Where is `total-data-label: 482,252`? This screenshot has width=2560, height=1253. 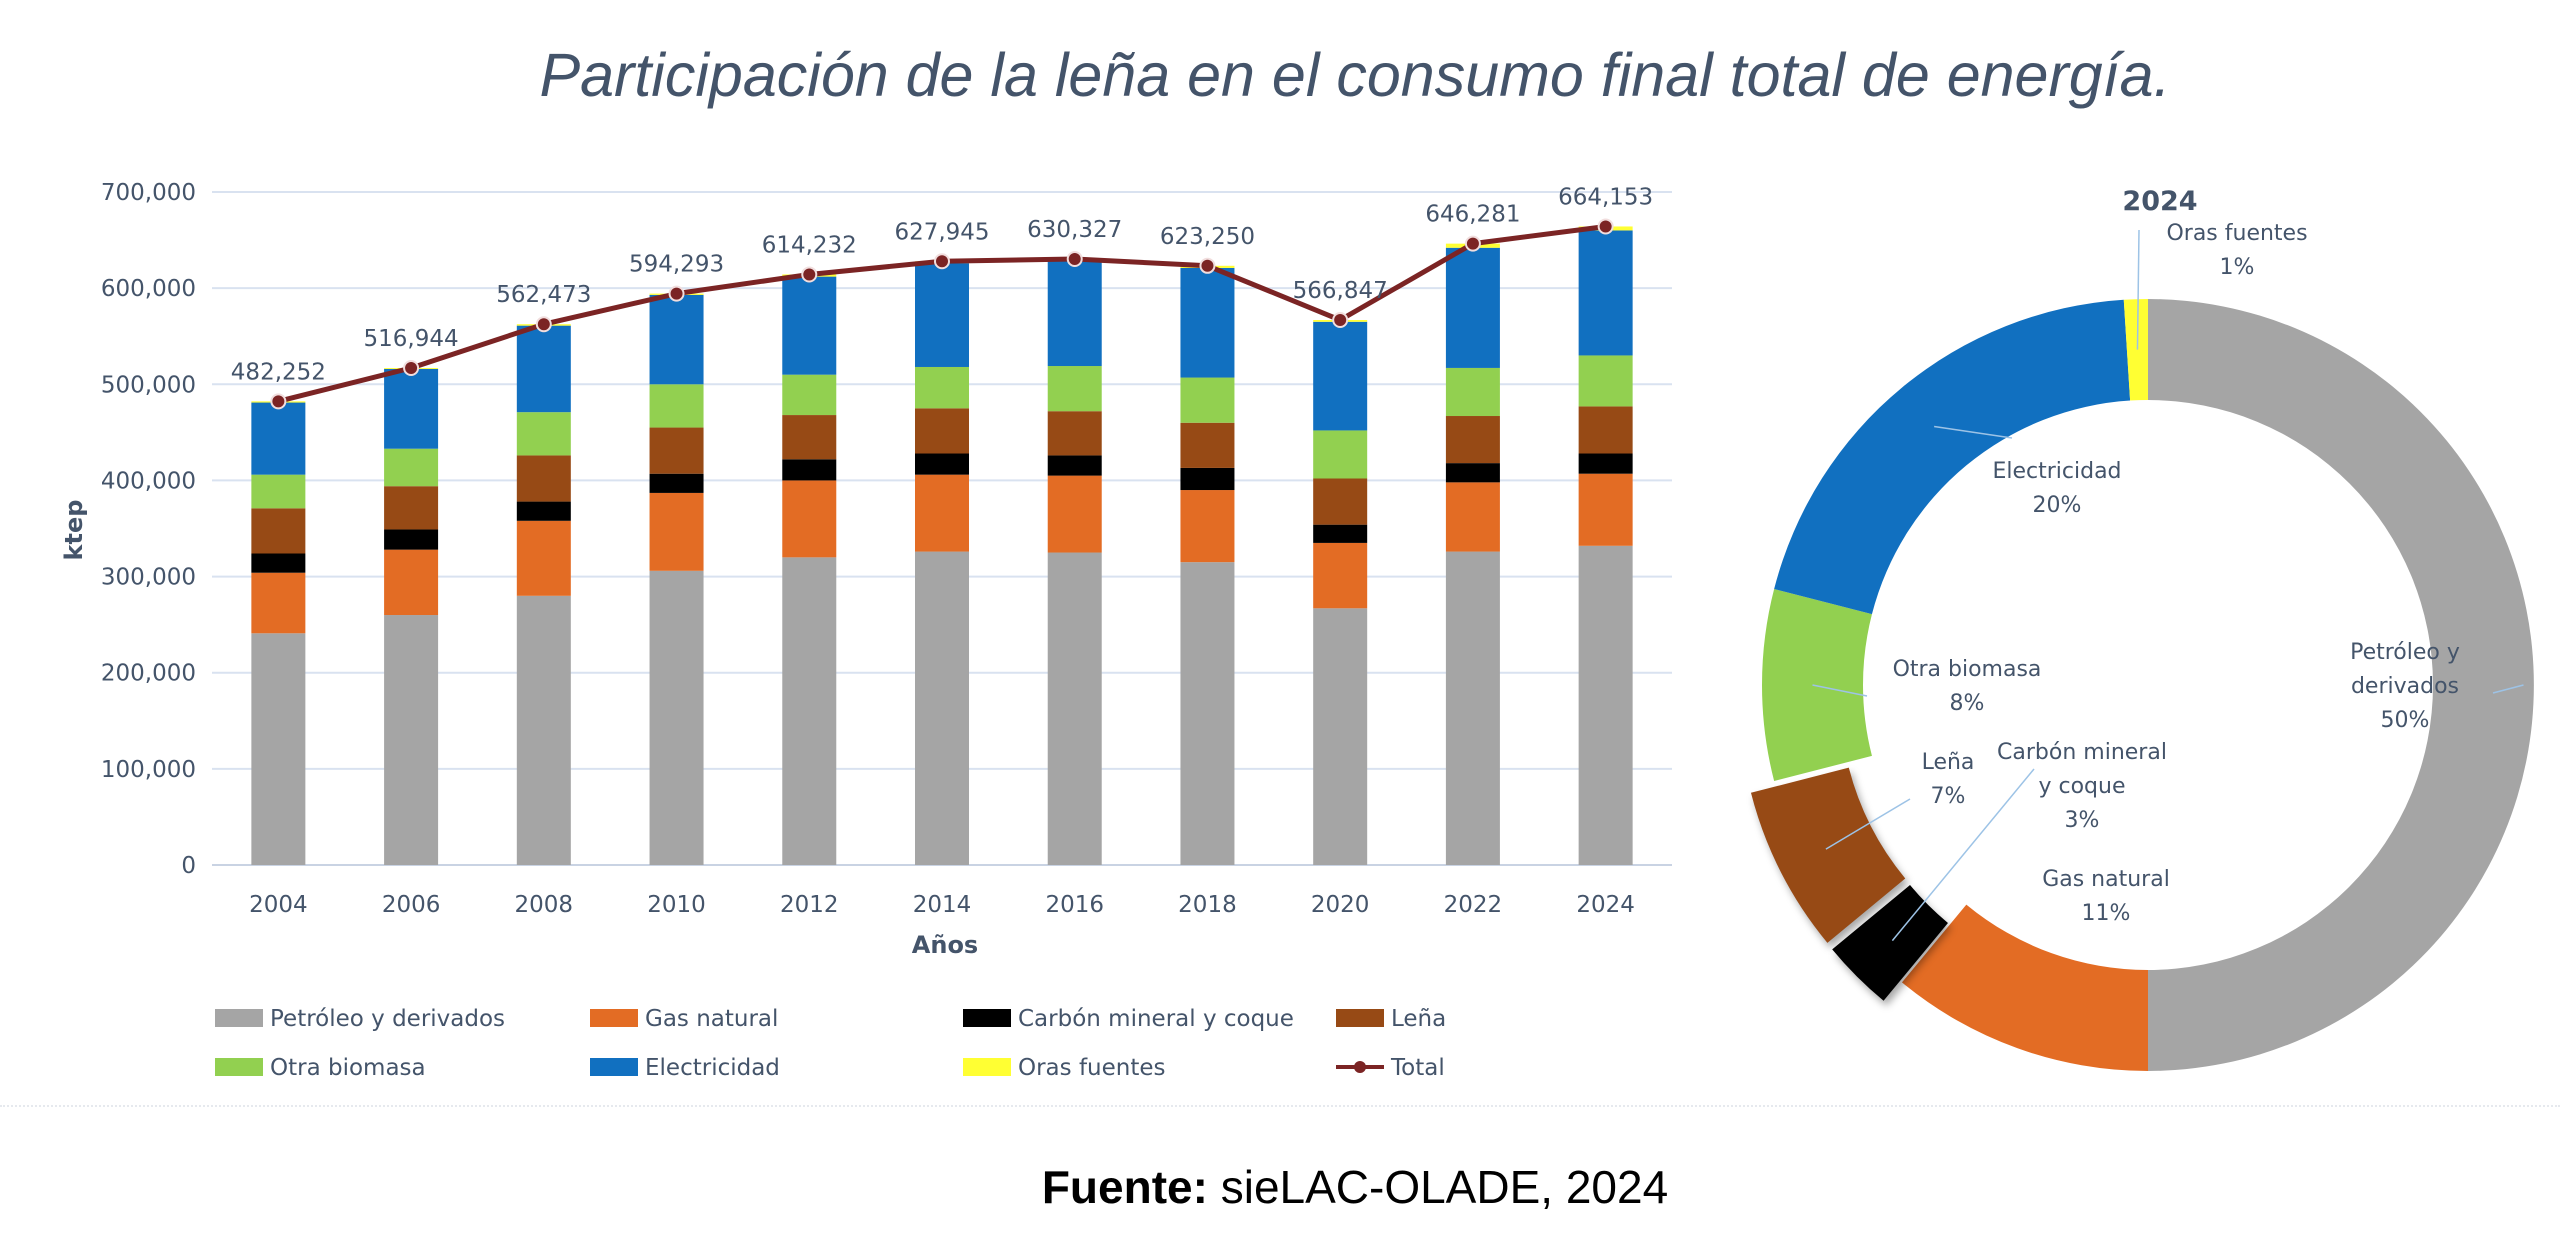 total-data-label: 482,252 is located at coordinates (278, 372).